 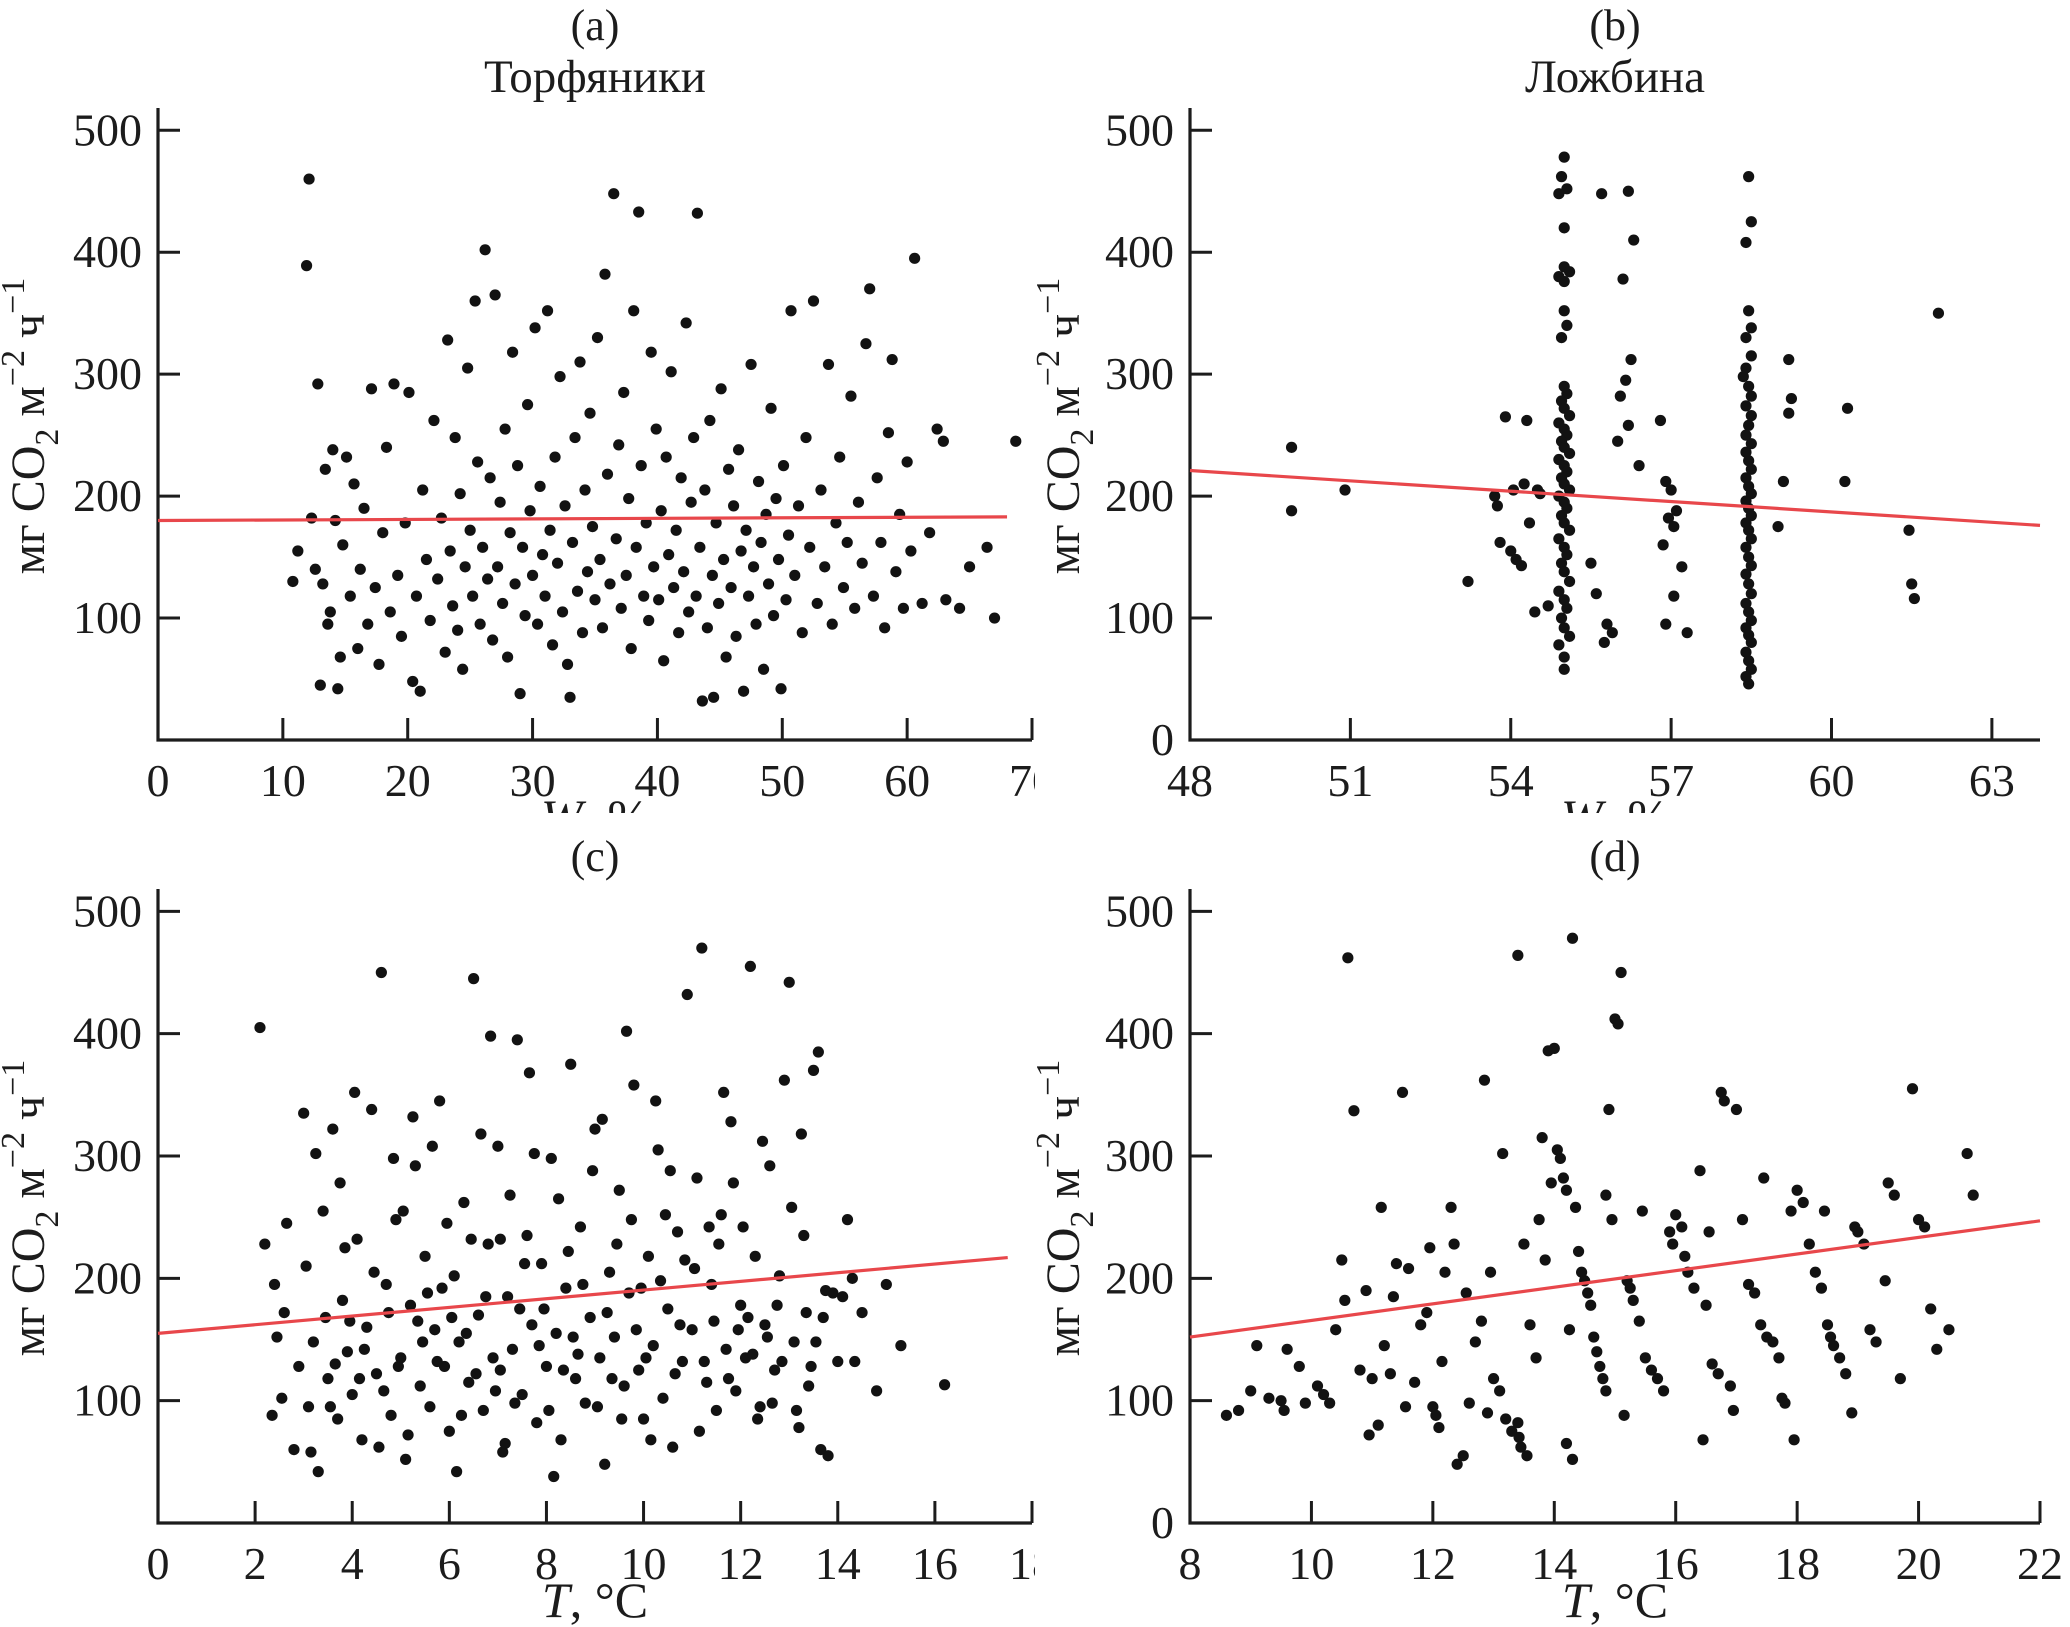 I want to click on x-tick-label: 14, so click(x=1554, y=1563).